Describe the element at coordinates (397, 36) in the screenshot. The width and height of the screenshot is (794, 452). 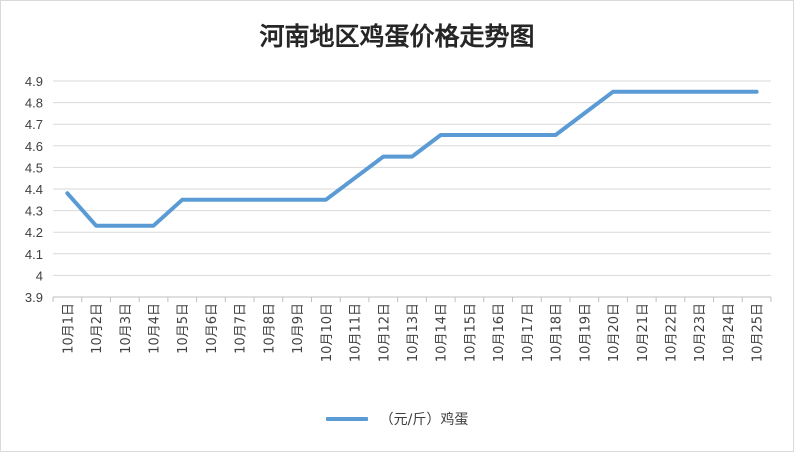
I see `chart-title: 河南地区鸡蛋价格走势图` at that location.